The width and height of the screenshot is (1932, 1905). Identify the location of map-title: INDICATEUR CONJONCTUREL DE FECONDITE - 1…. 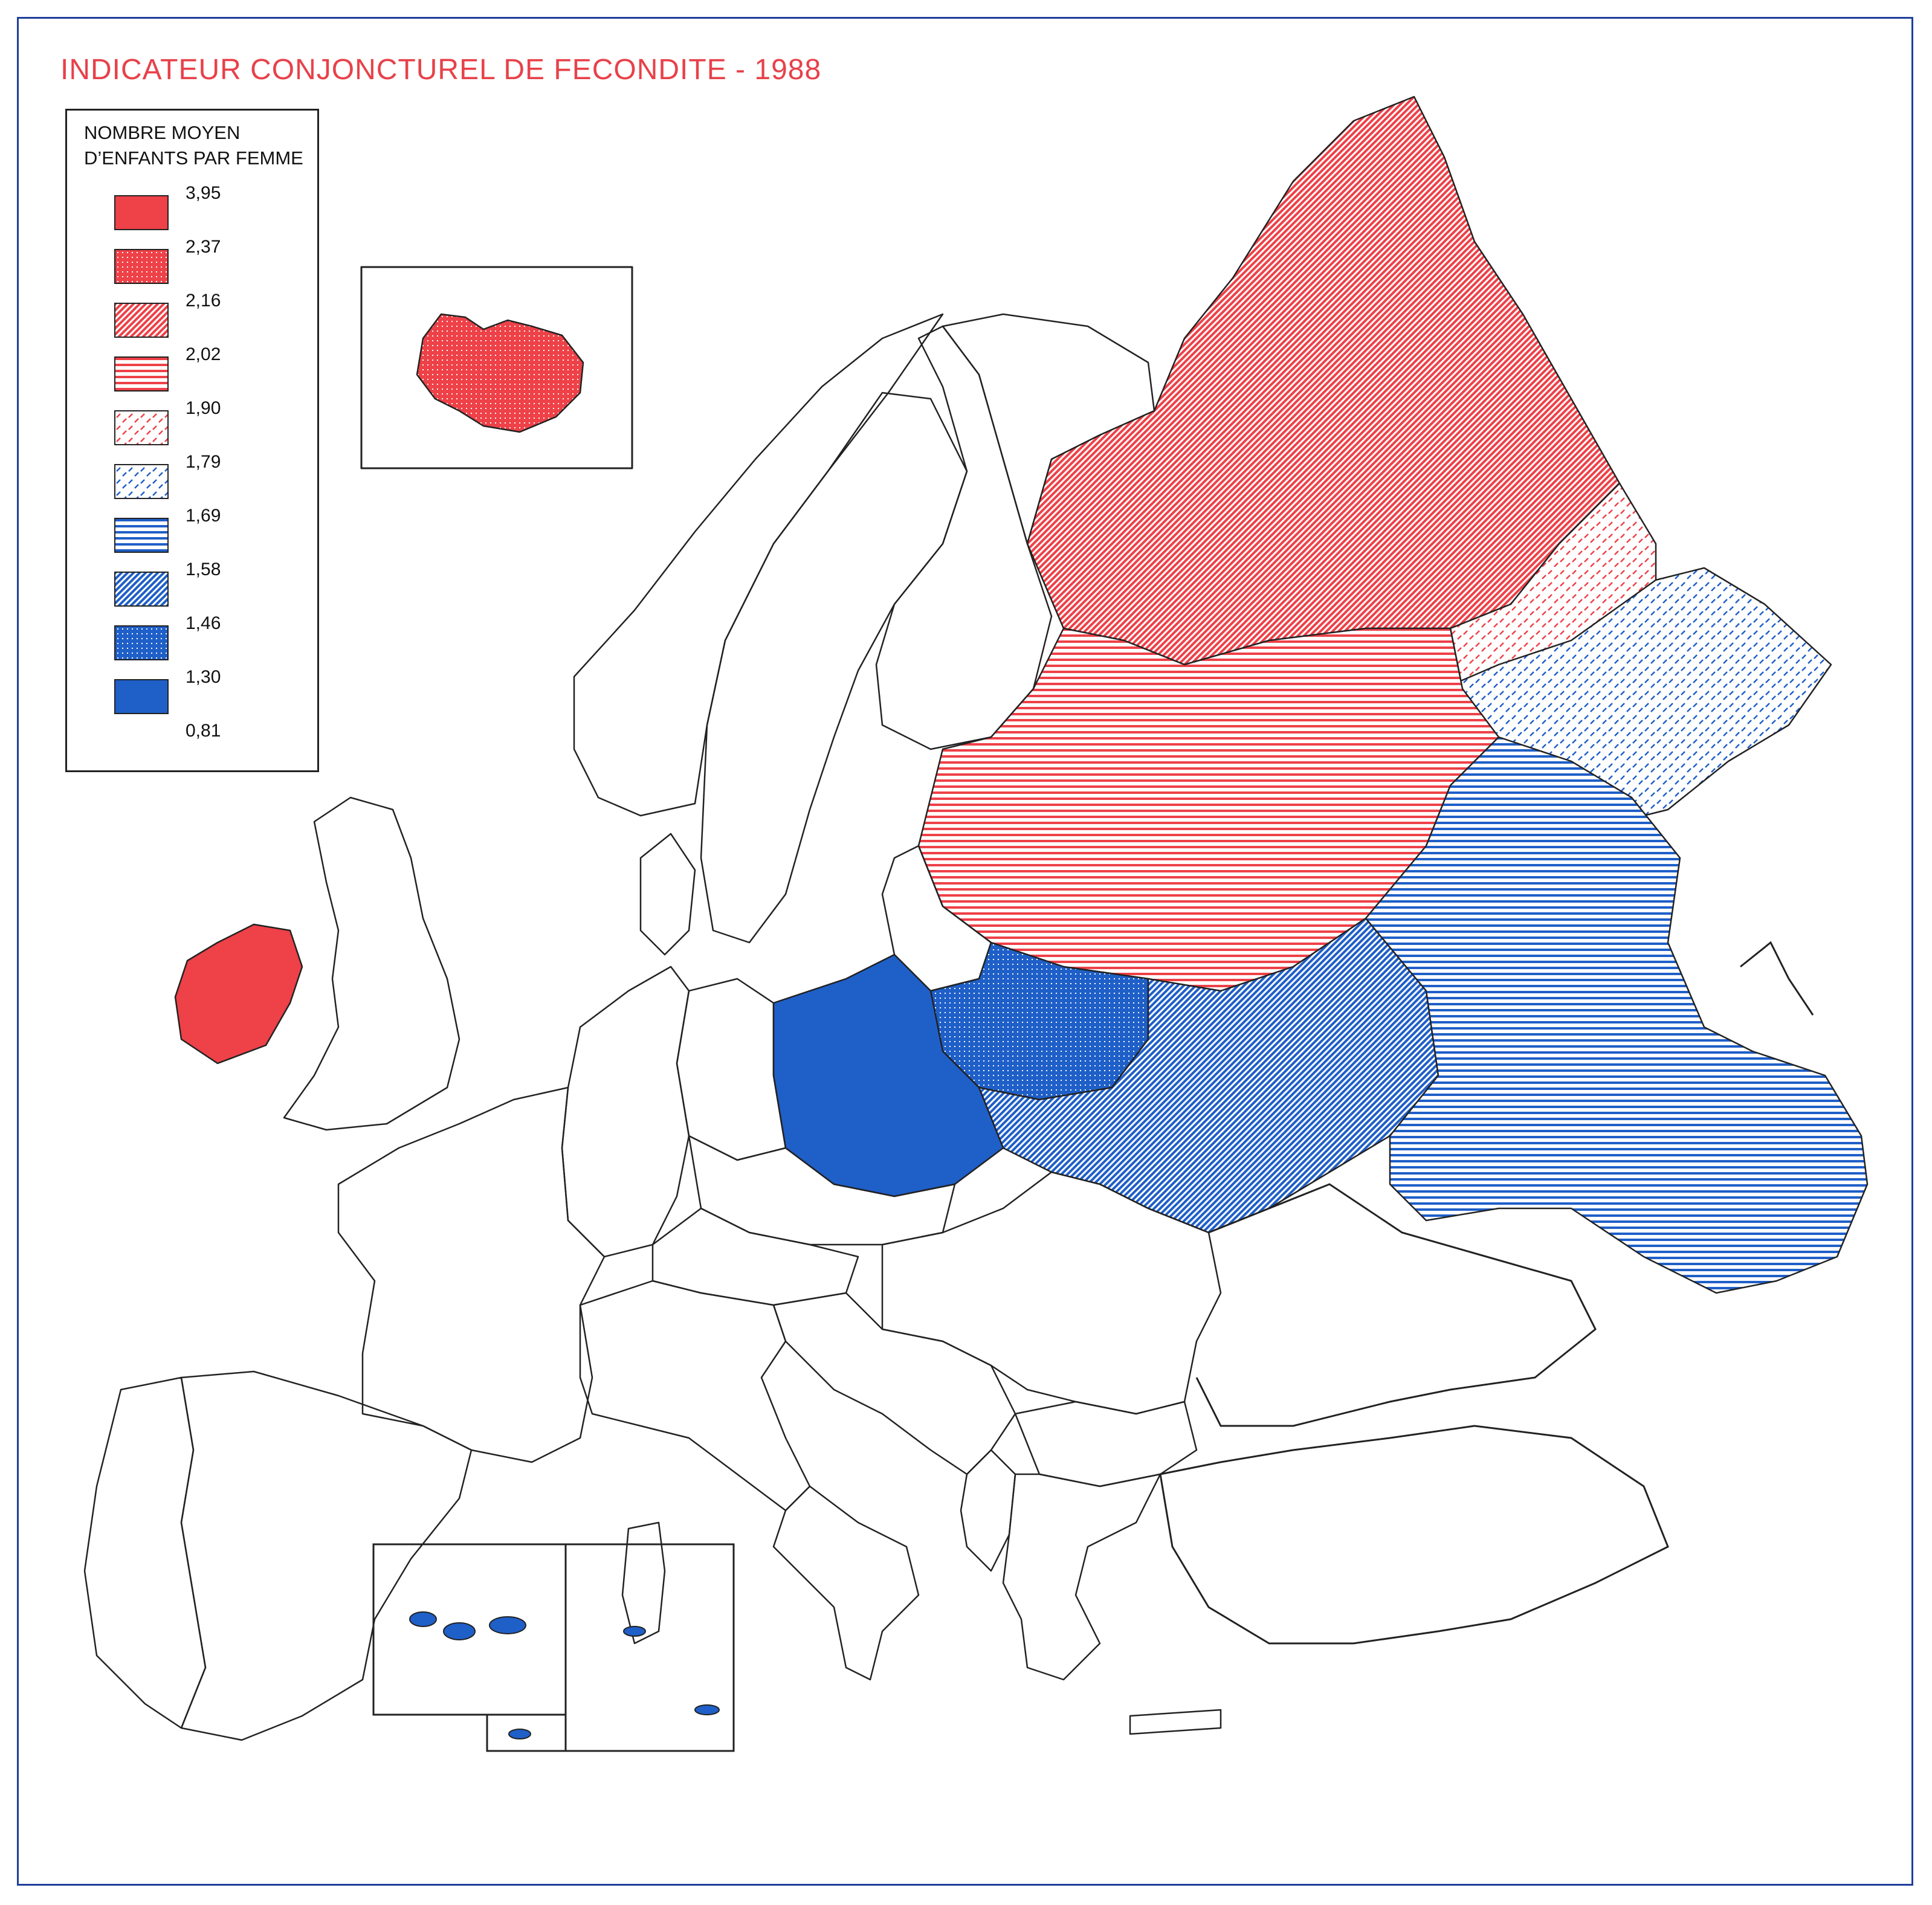
(441, 70).